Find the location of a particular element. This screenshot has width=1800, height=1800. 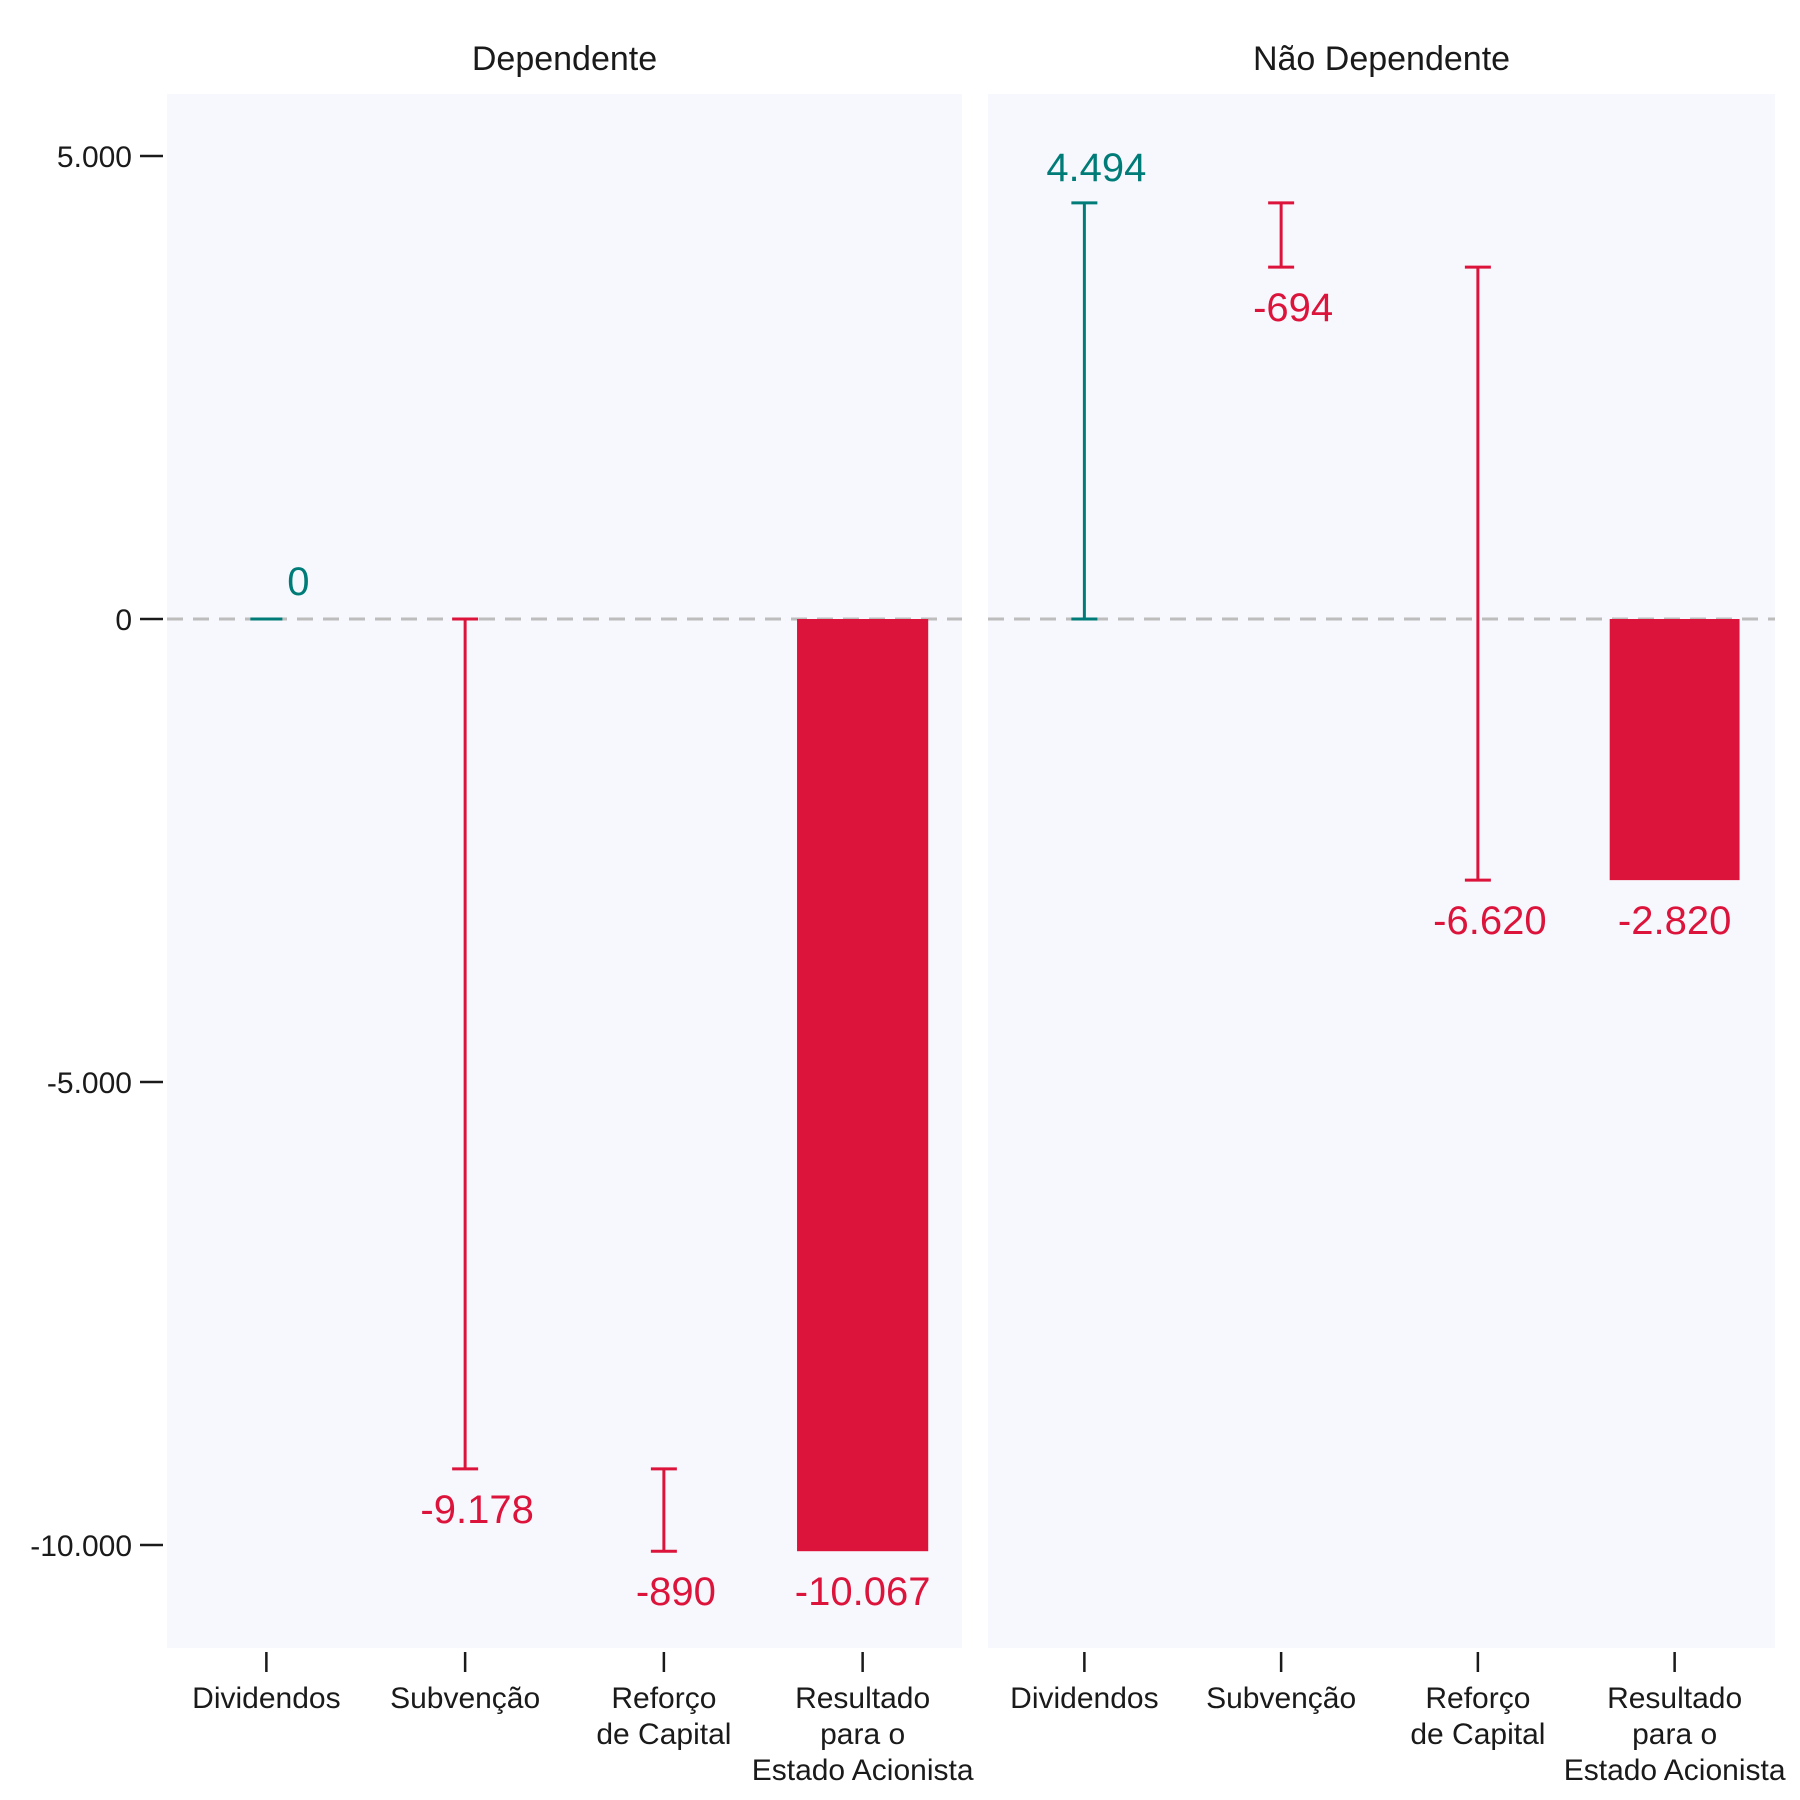

data-label: -9.178 is located at coordinates (476, 1510).